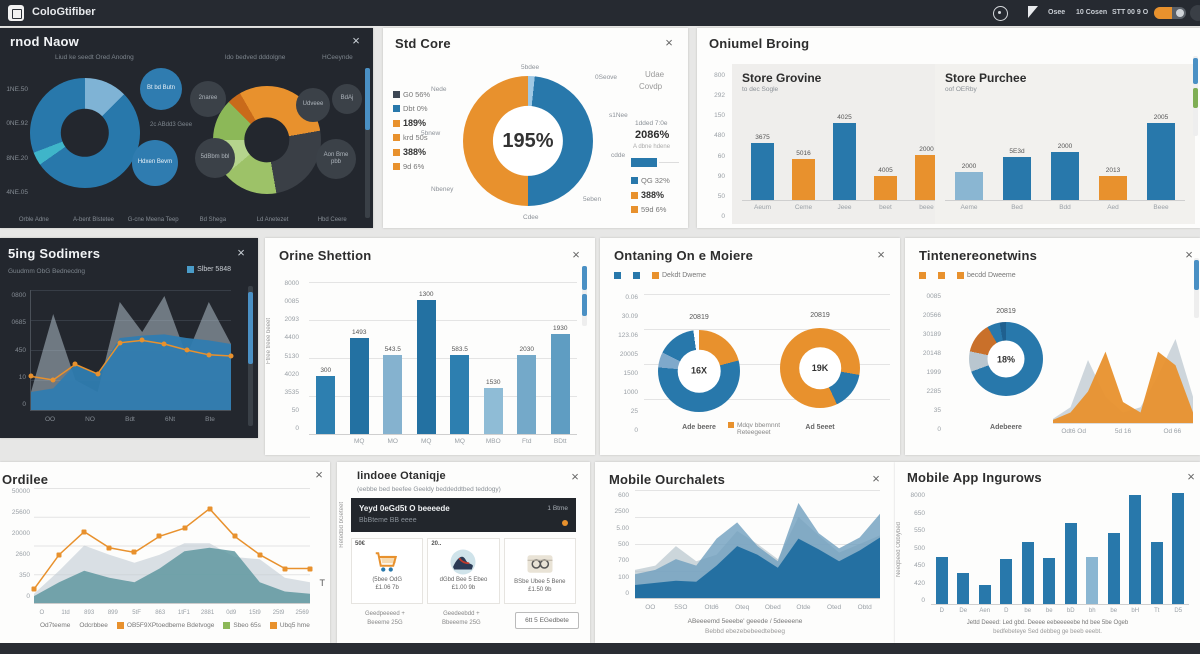  I want to click on header-item: Osee, so click(1057, 12).